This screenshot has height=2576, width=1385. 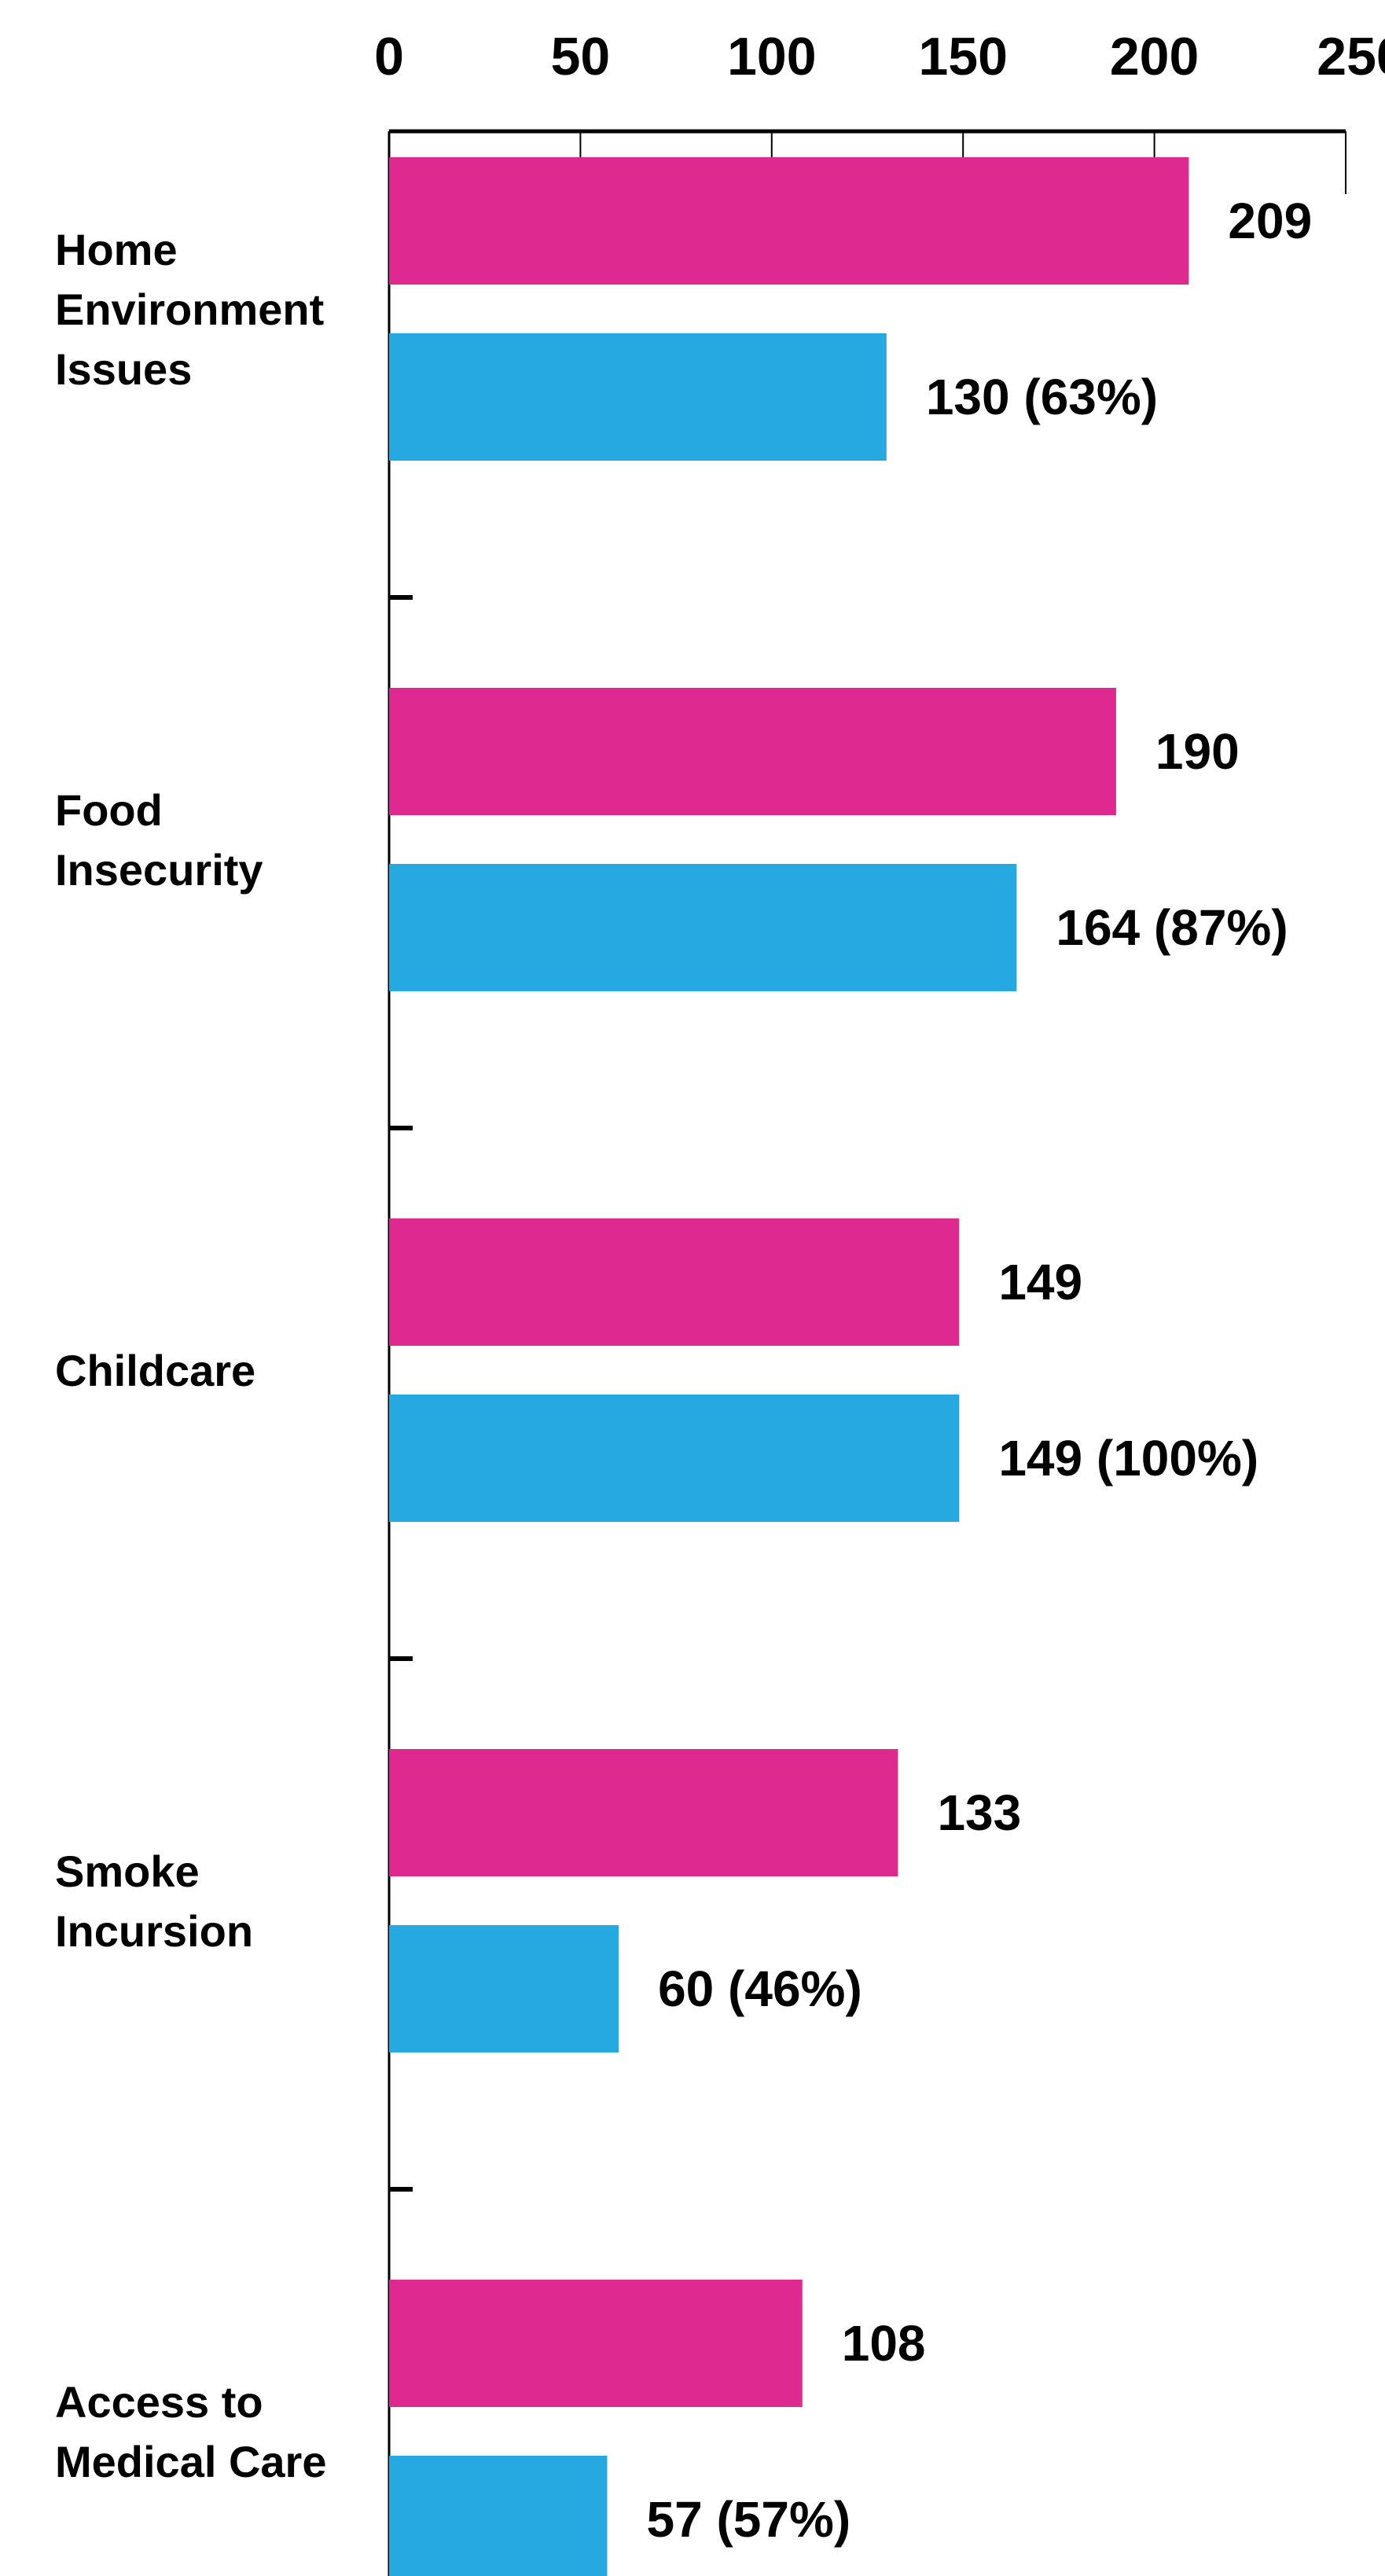 What do you see at coordinates (1040, 1282) in the screenshot?
I see `data-label: 149` at bounding box center [1040, 1282].